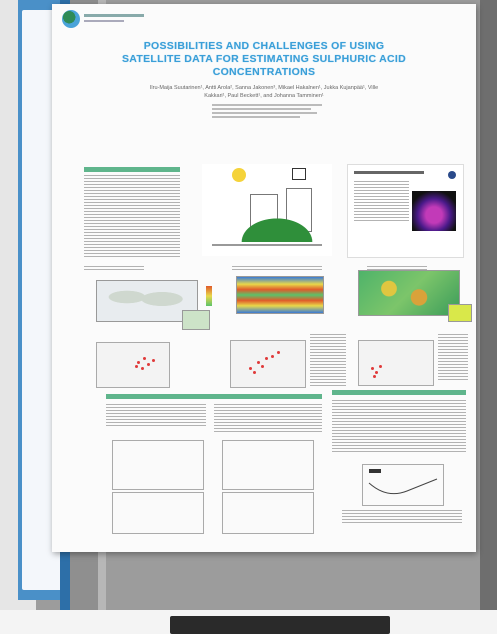  I want to click on map-caption-center, so click(277, 268).